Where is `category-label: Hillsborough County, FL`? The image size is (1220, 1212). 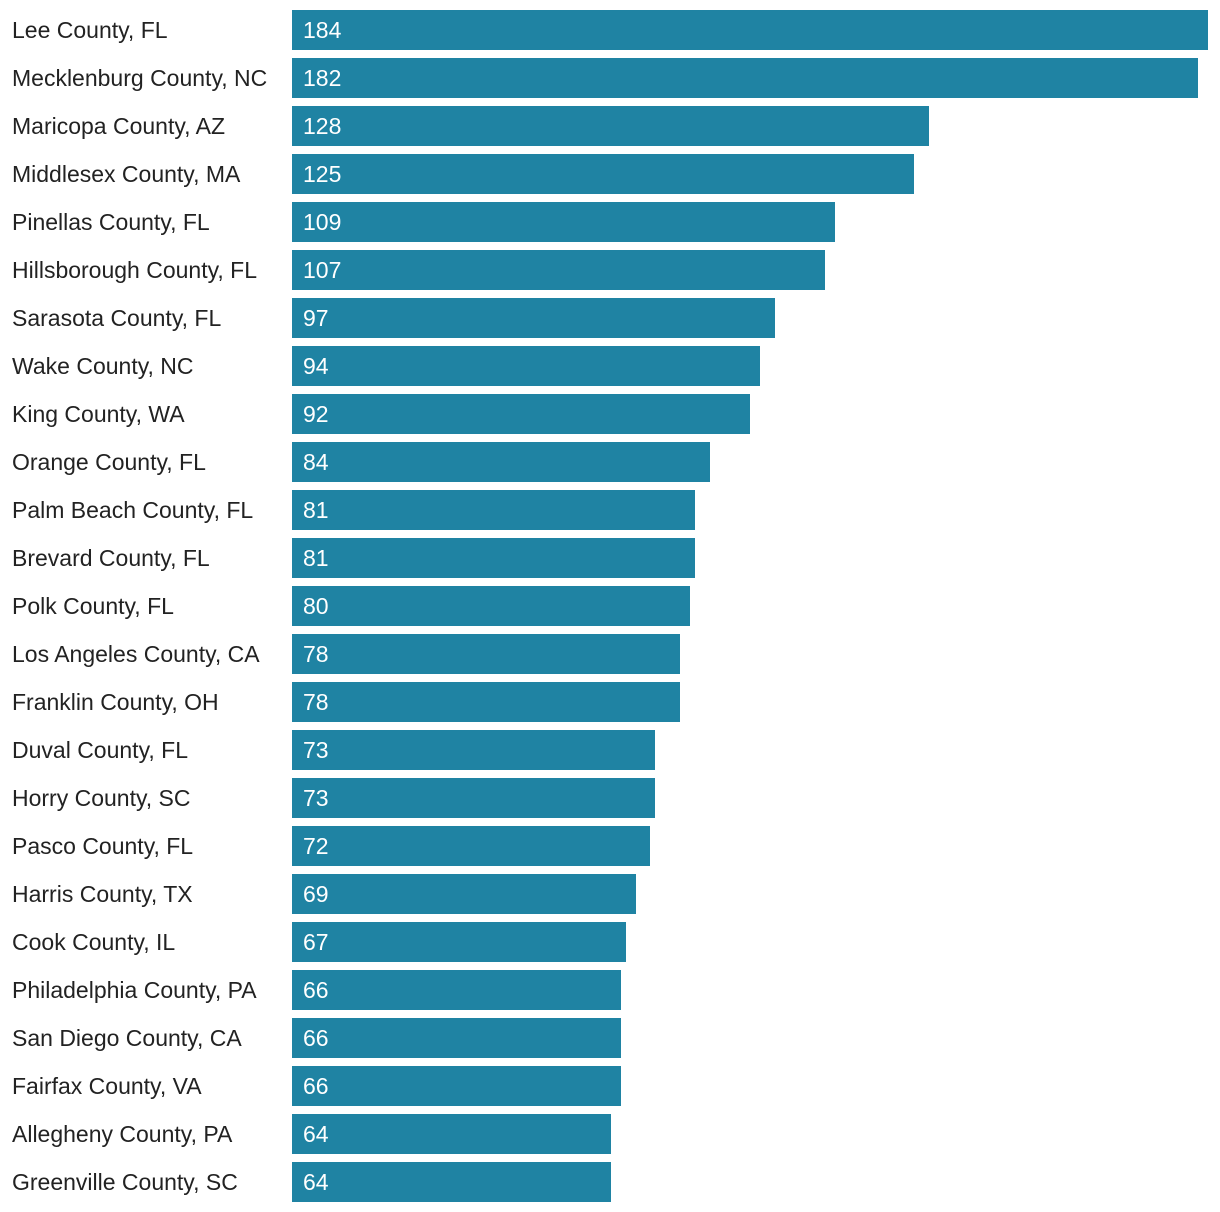 category-label: Hillsborough County, FL is located at coordinates (135, 270).